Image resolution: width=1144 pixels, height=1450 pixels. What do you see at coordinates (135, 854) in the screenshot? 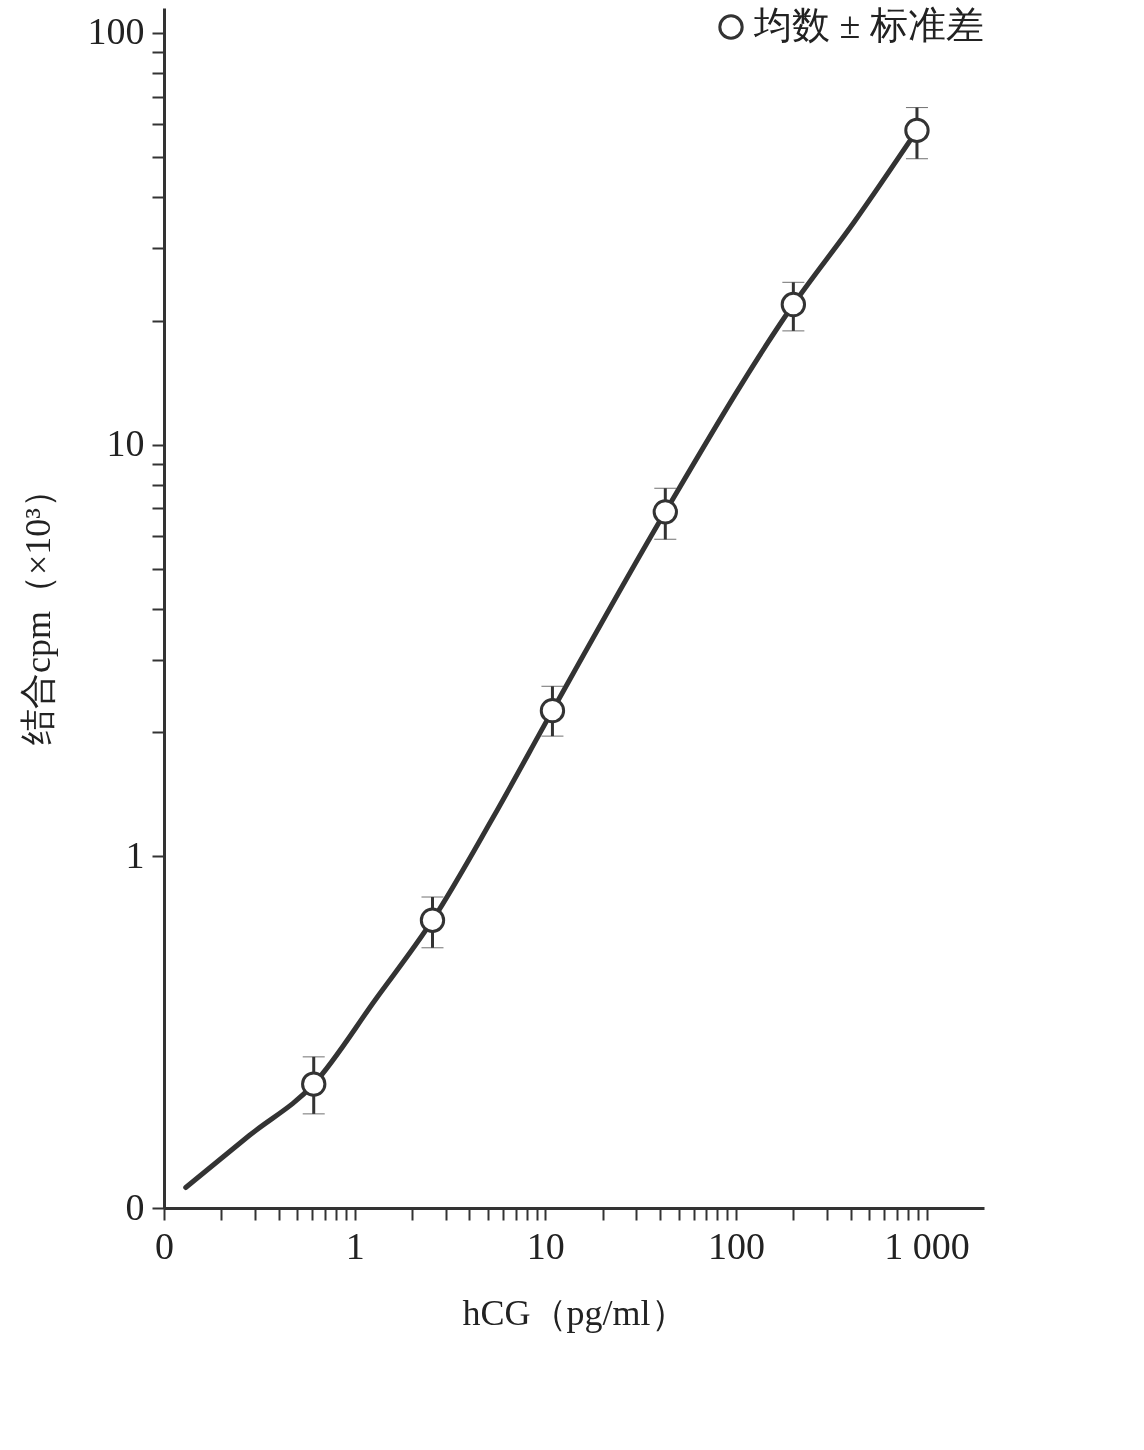
I see `y-tick-label: 1` at bounding box center [135, 854].